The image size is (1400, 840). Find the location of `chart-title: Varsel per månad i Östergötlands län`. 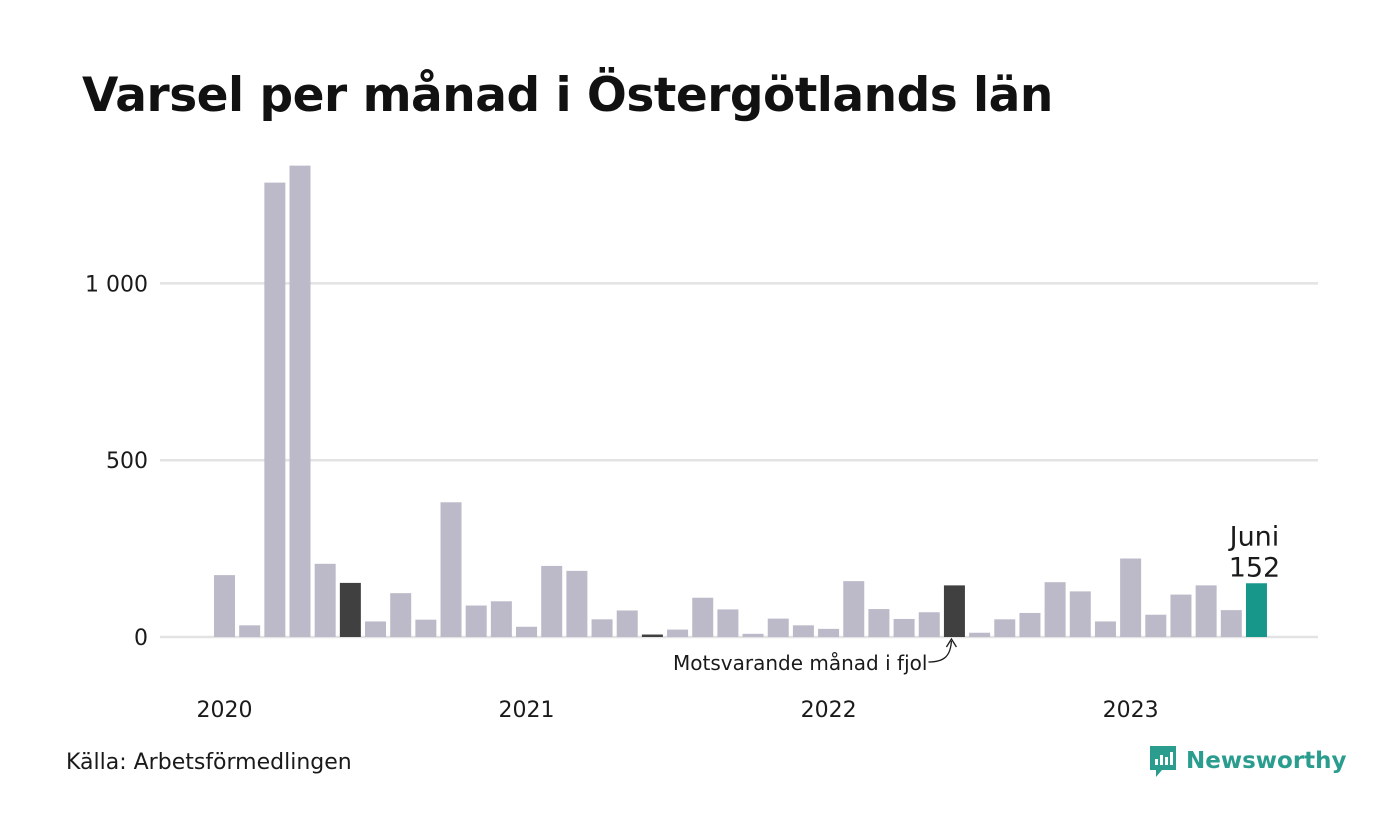

chart-title: Varsel per månad i Östergötlands län is located at coordinates (567, 95).